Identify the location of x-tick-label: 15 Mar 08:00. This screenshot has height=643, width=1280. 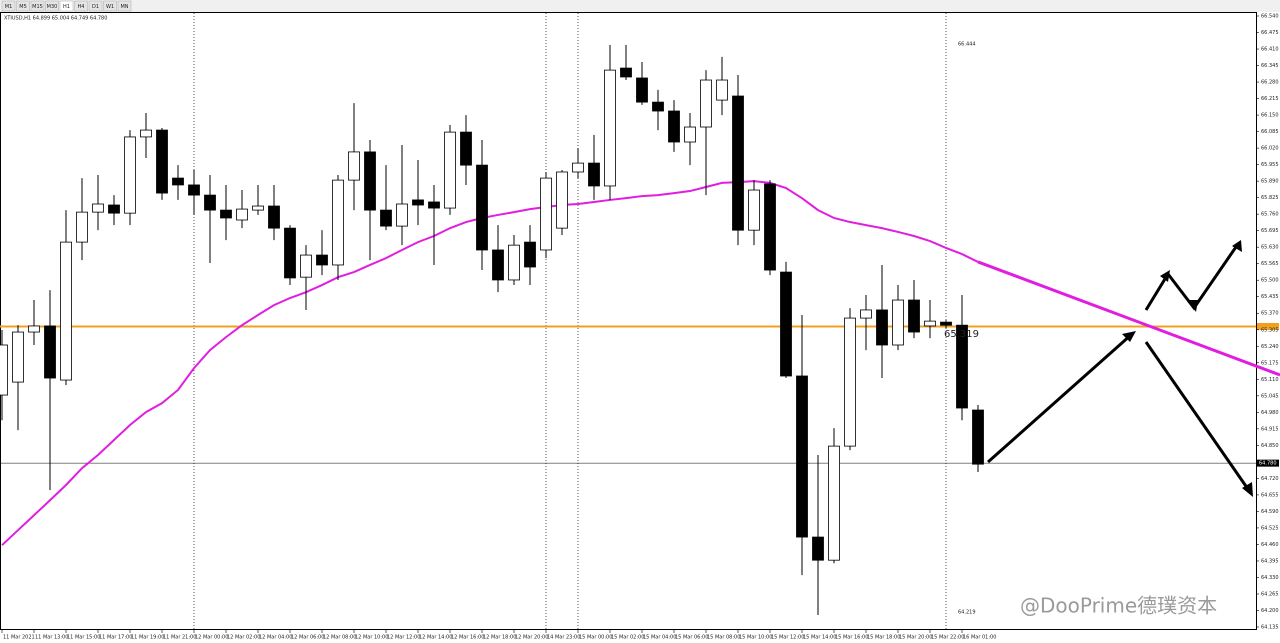
(723, 638).